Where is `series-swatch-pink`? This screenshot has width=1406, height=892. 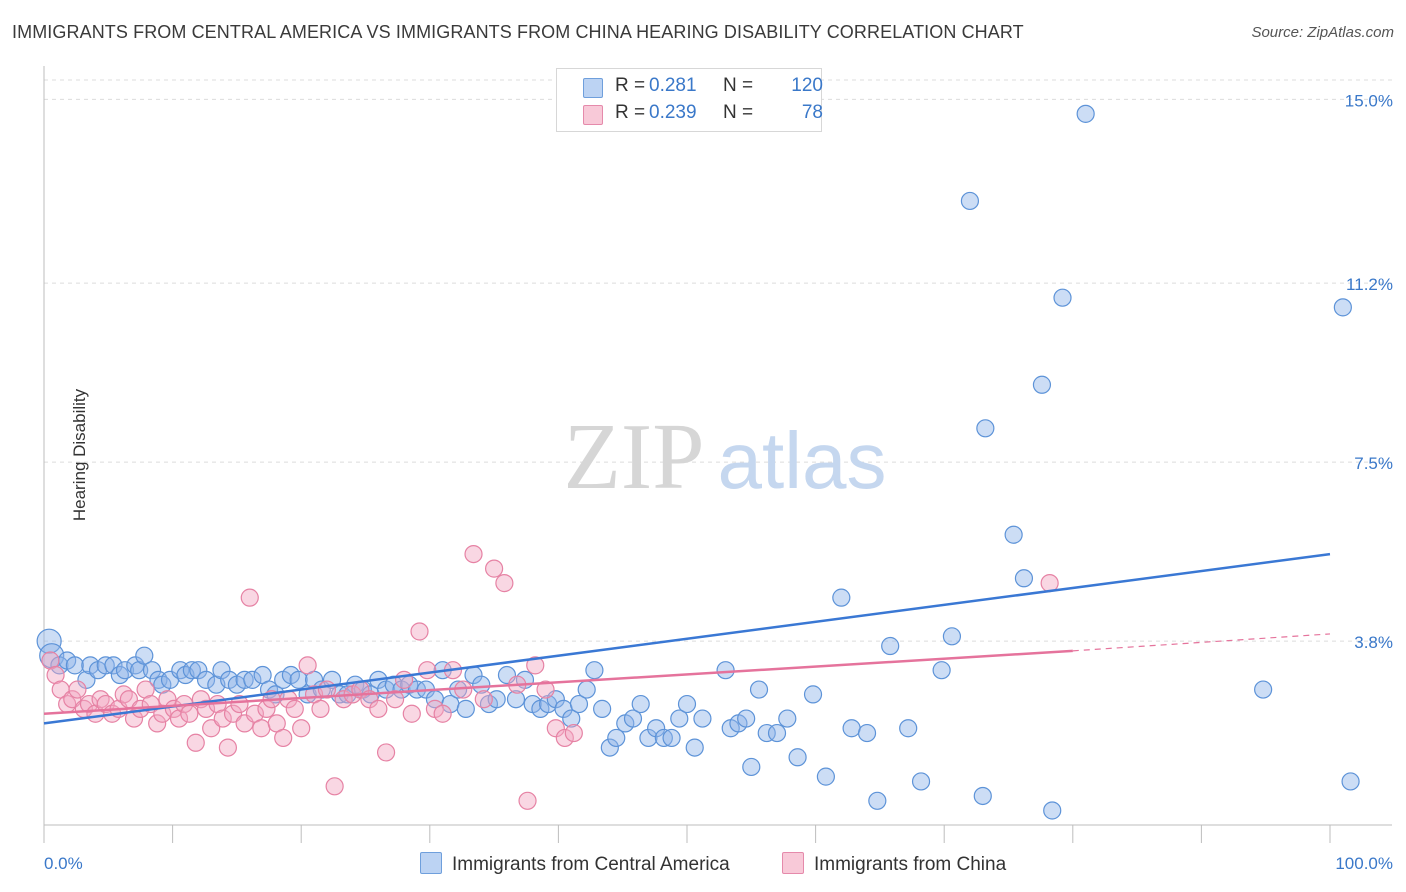 series-swatch-pink is located at coordinates (793, 863).